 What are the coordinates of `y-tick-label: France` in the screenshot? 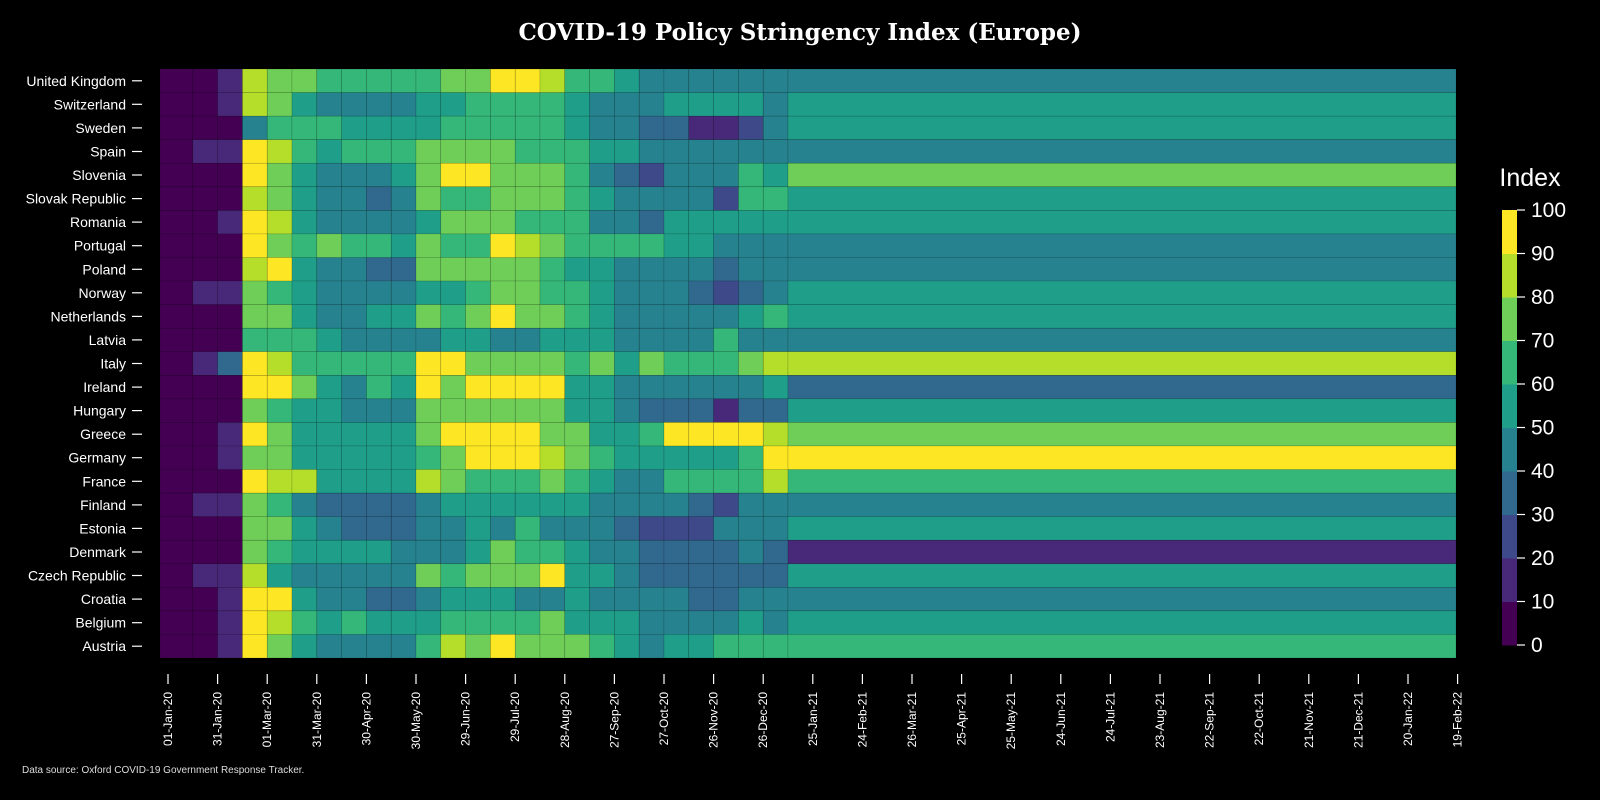 It's located at (104, 481).